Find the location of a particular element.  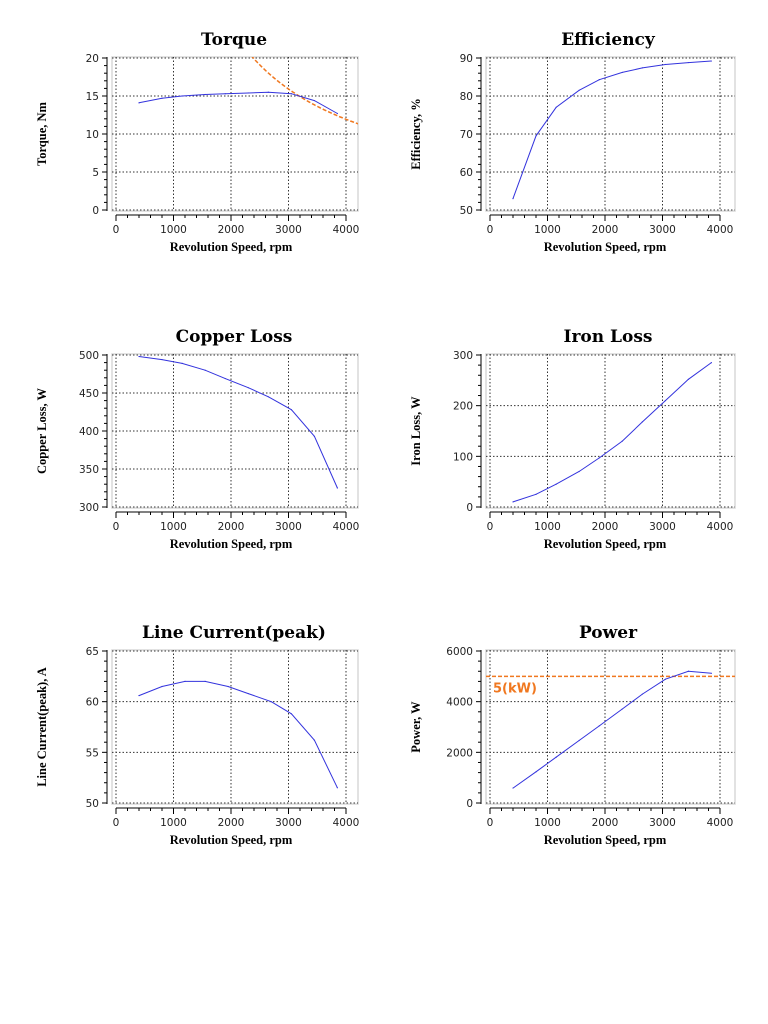

y-tick-label: 450 is located at coordinates (89, 394).